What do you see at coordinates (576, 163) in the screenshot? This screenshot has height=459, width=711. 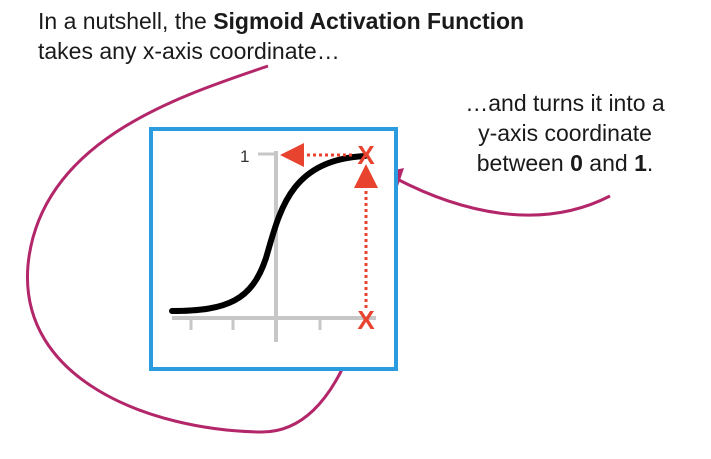 I see `caption-zero: 0` at bounding box center [576, 163].